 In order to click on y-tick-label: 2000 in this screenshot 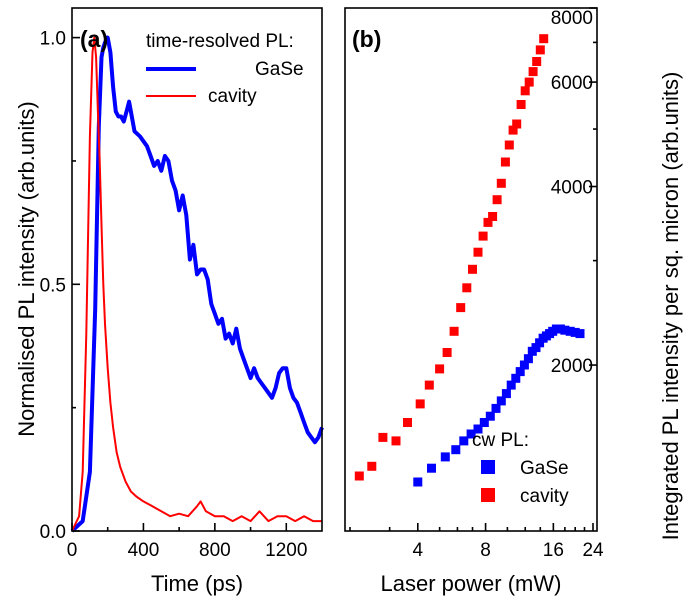, I will do `click(572, 366)`.